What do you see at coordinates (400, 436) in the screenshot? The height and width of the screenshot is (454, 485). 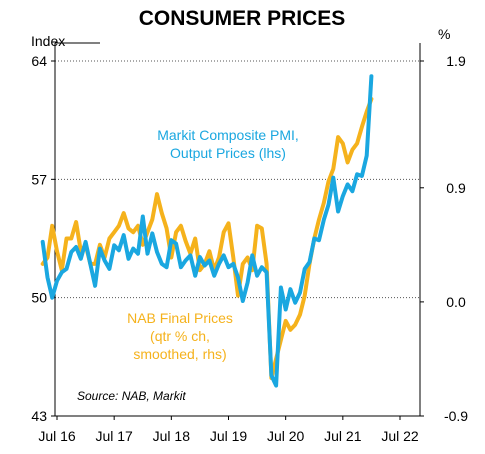 I see `x-tick-label: Jul 22` at bounding box center [400, 436].